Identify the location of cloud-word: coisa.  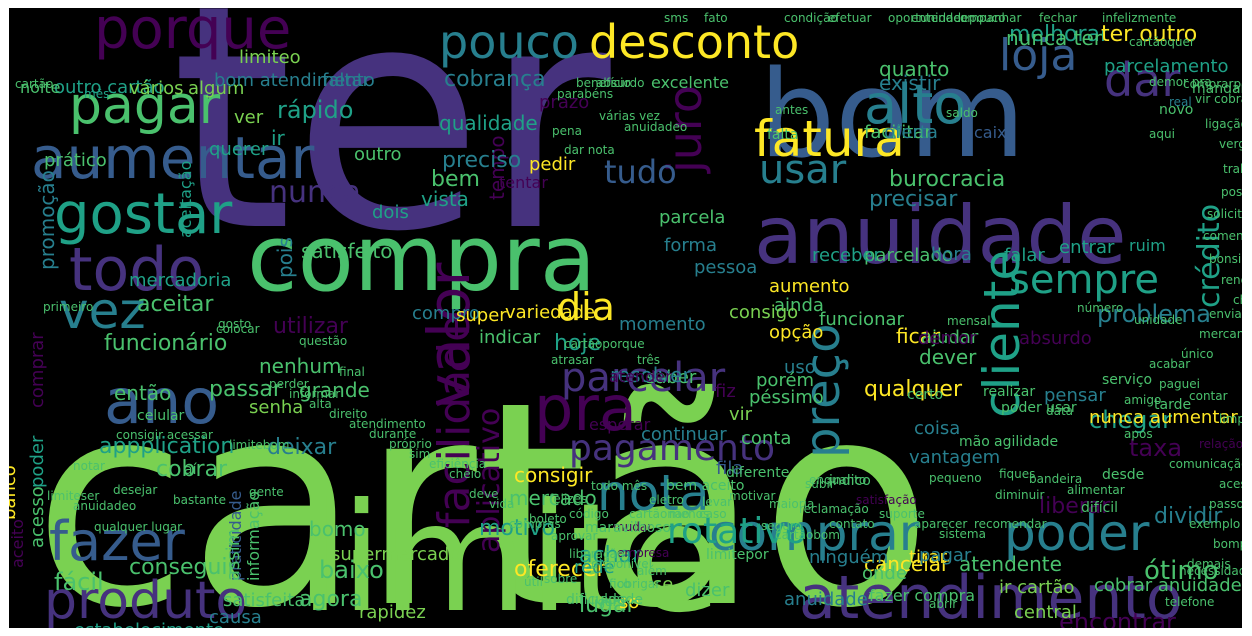
(937, 428).